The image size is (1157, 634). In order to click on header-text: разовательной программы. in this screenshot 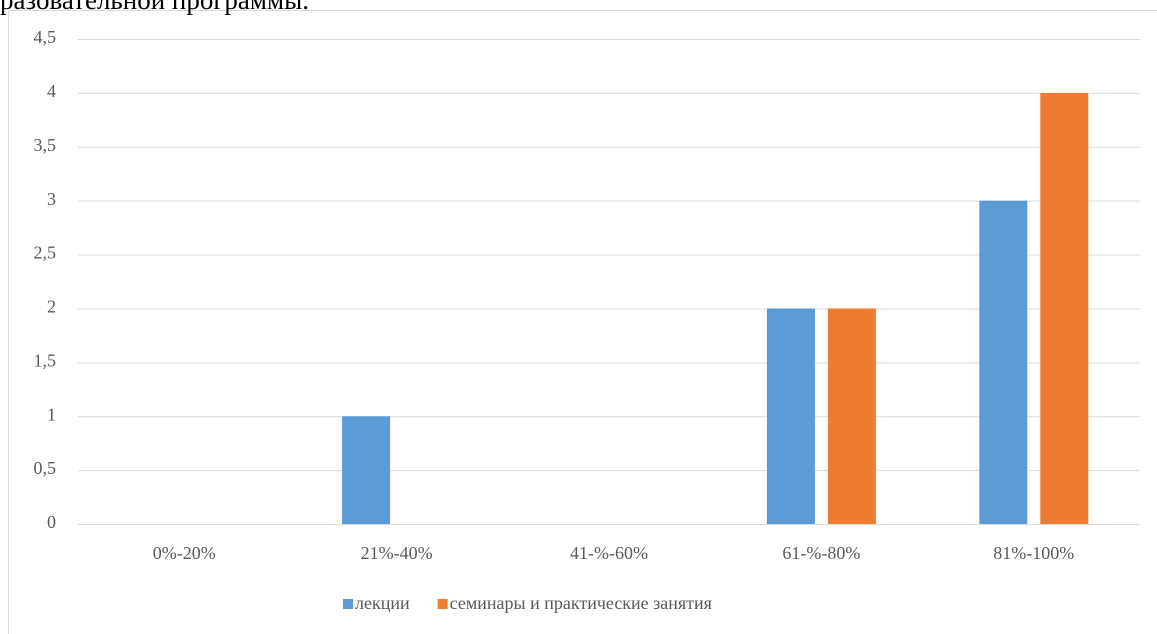, I will do `click(154, 7)`.